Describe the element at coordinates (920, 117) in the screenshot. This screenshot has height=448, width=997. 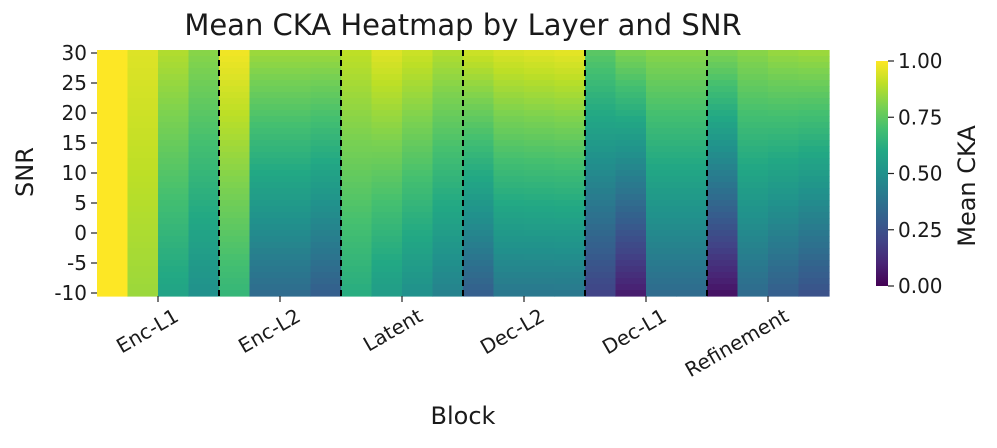
I see `colorbar-tick-label: 0.75` at that location.